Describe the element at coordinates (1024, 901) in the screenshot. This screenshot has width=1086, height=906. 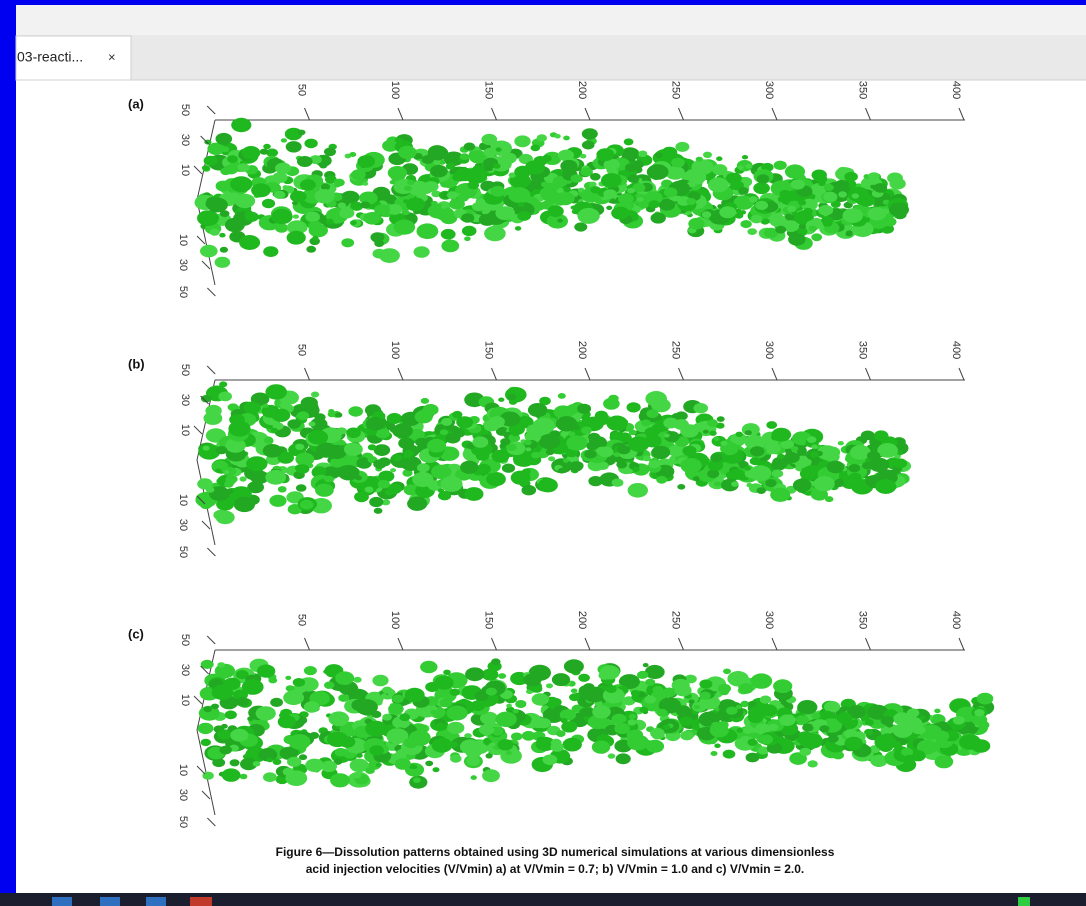
I see `tray-icon` at that location.